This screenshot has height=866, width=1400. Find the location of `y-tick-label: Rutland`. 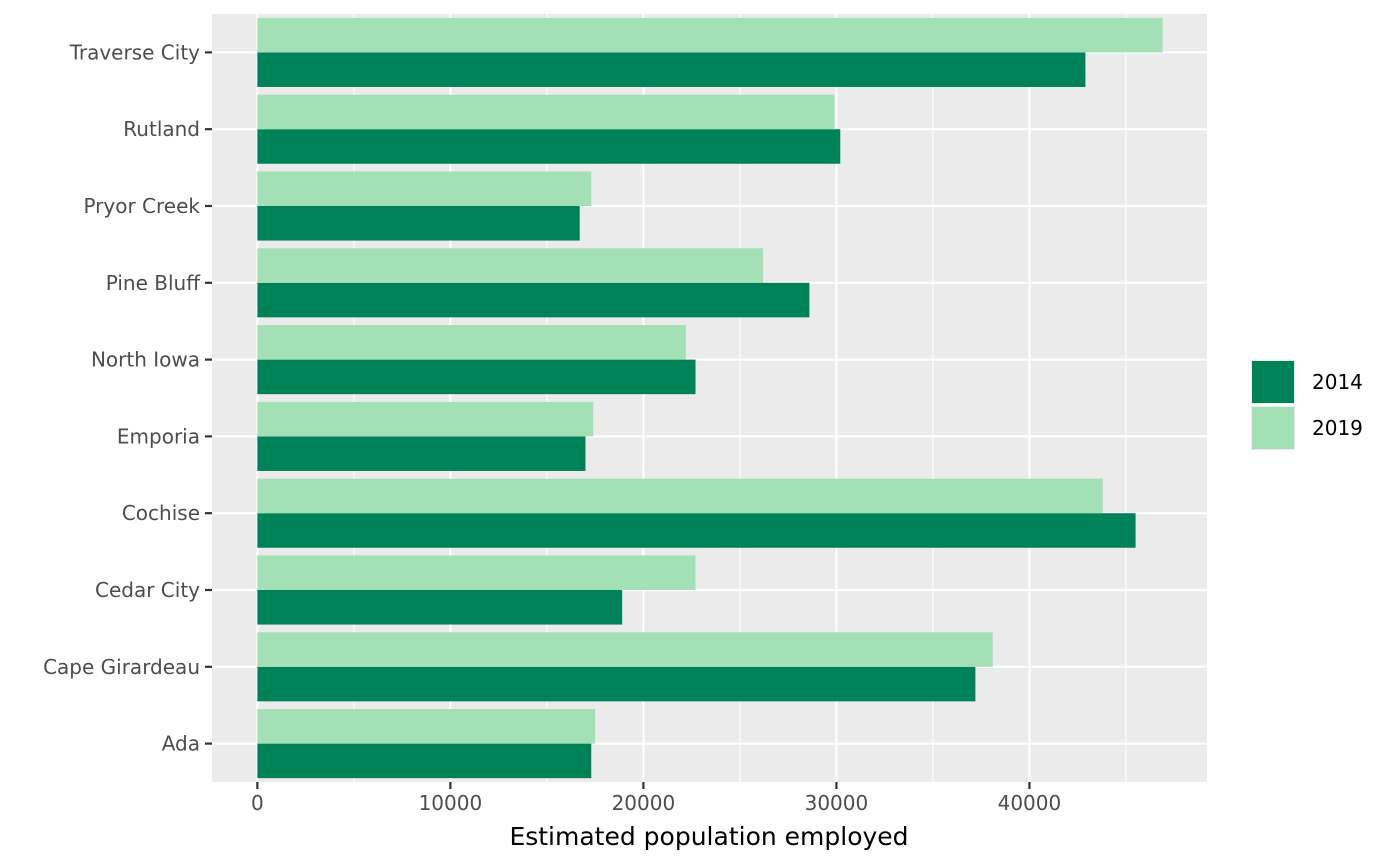

y-tick-label: Rutland is located at coordinates (161, 129).